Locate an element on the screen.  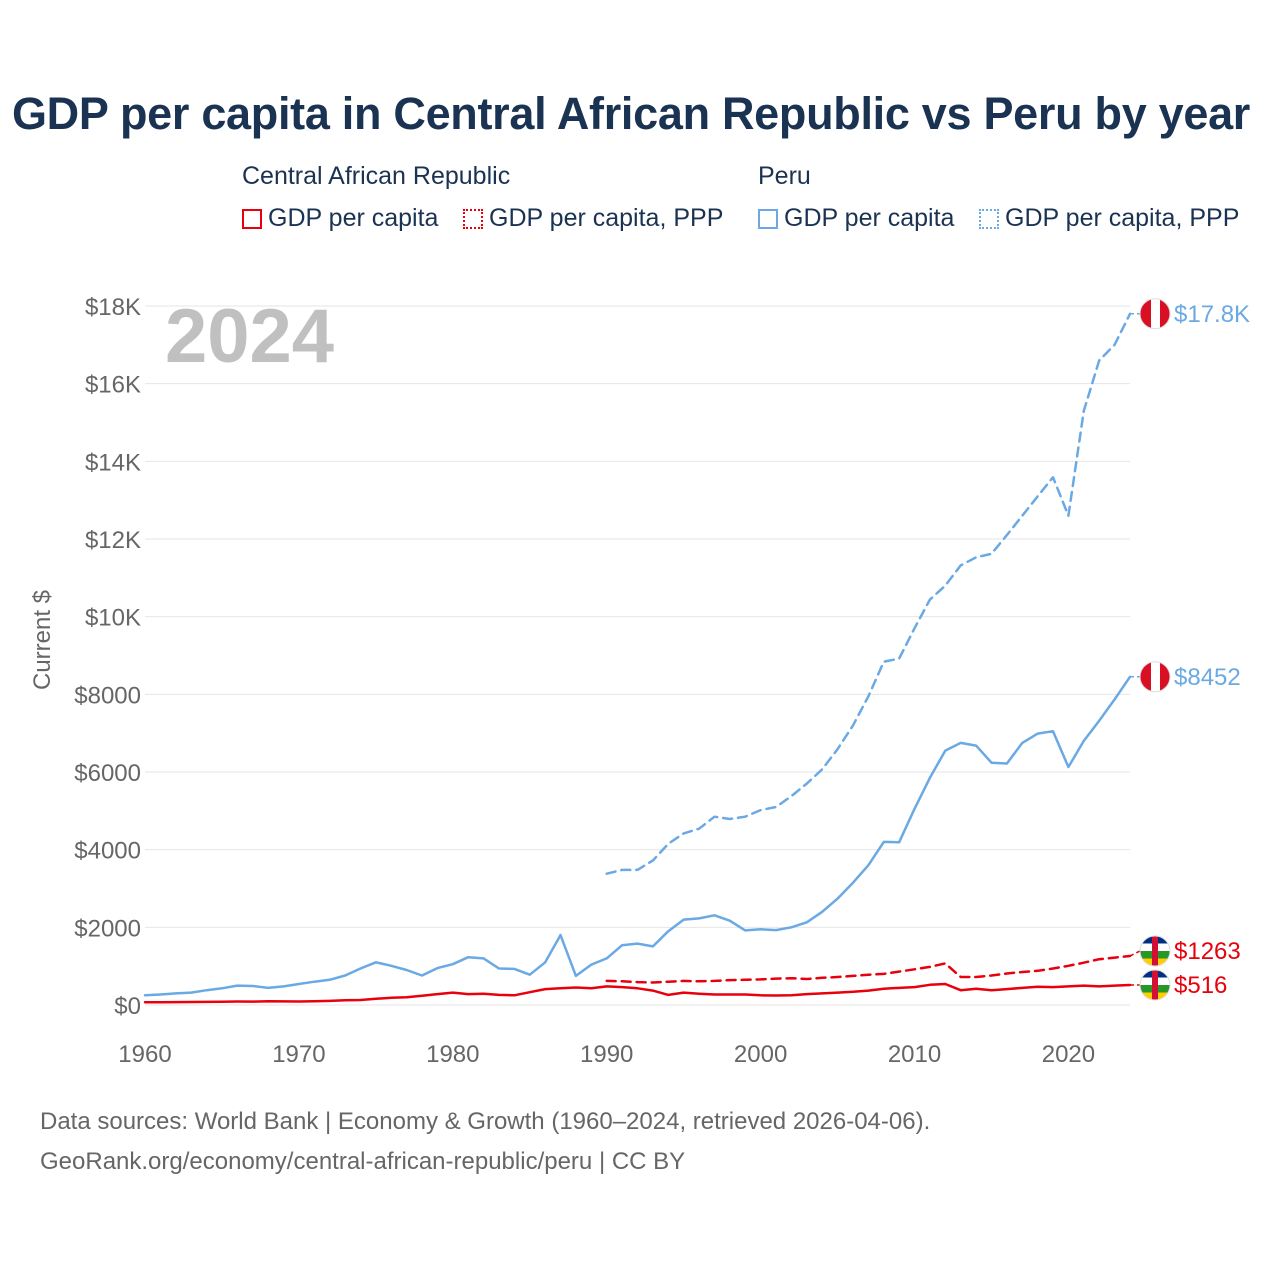
x-axis-ticks: 1960 1970 1980 1990 2000 2010 2020 is located at coordinates (606, 1054).